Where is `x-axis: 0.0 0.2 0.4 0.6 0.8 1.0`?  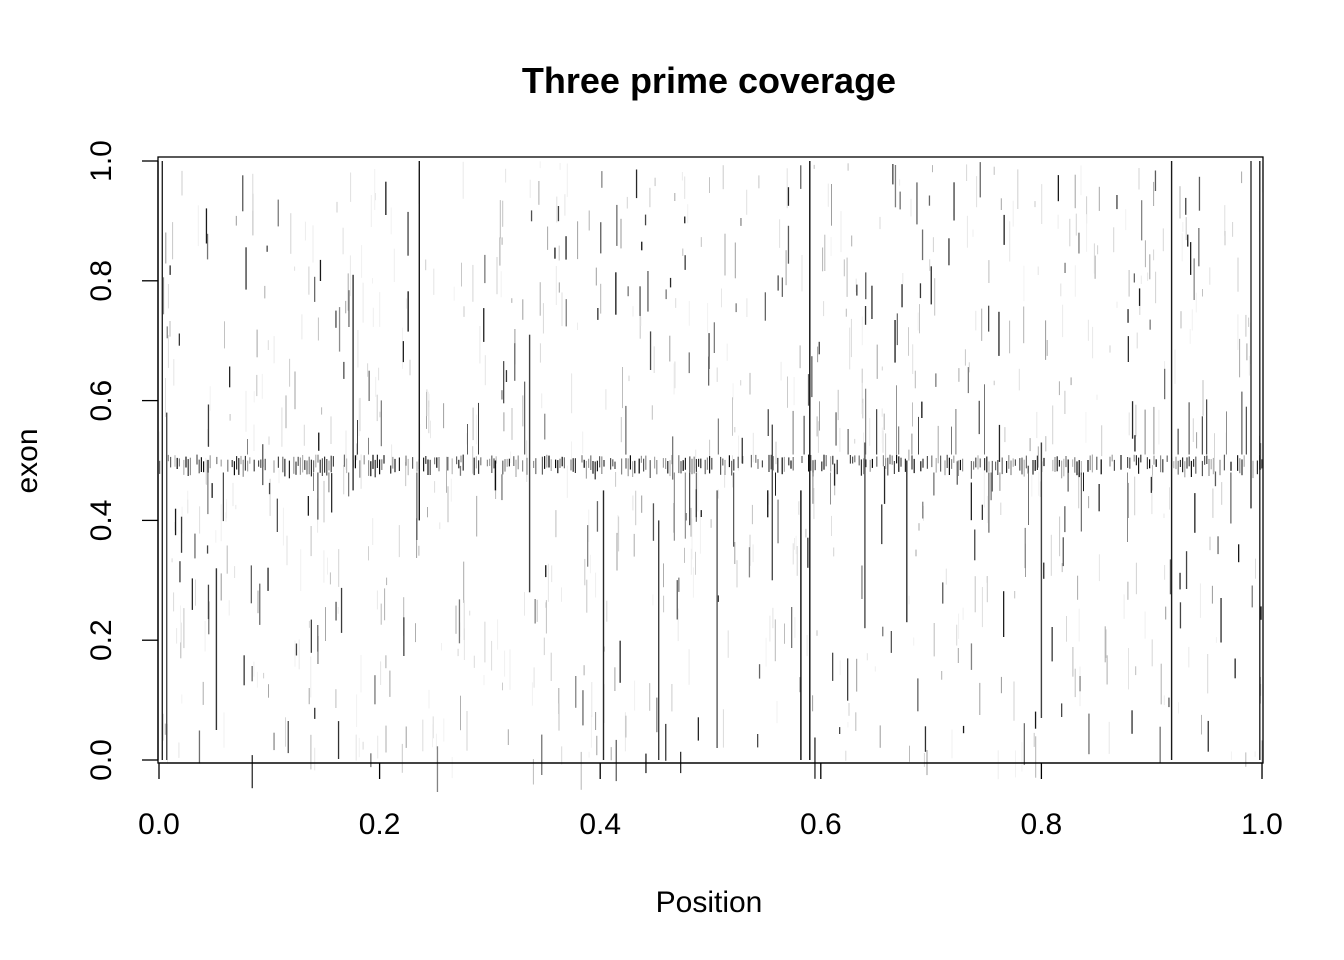
x-axis: 0.0 0.2 0.4 0.6 0.8 1.0 is located at coordinates (710, 801).